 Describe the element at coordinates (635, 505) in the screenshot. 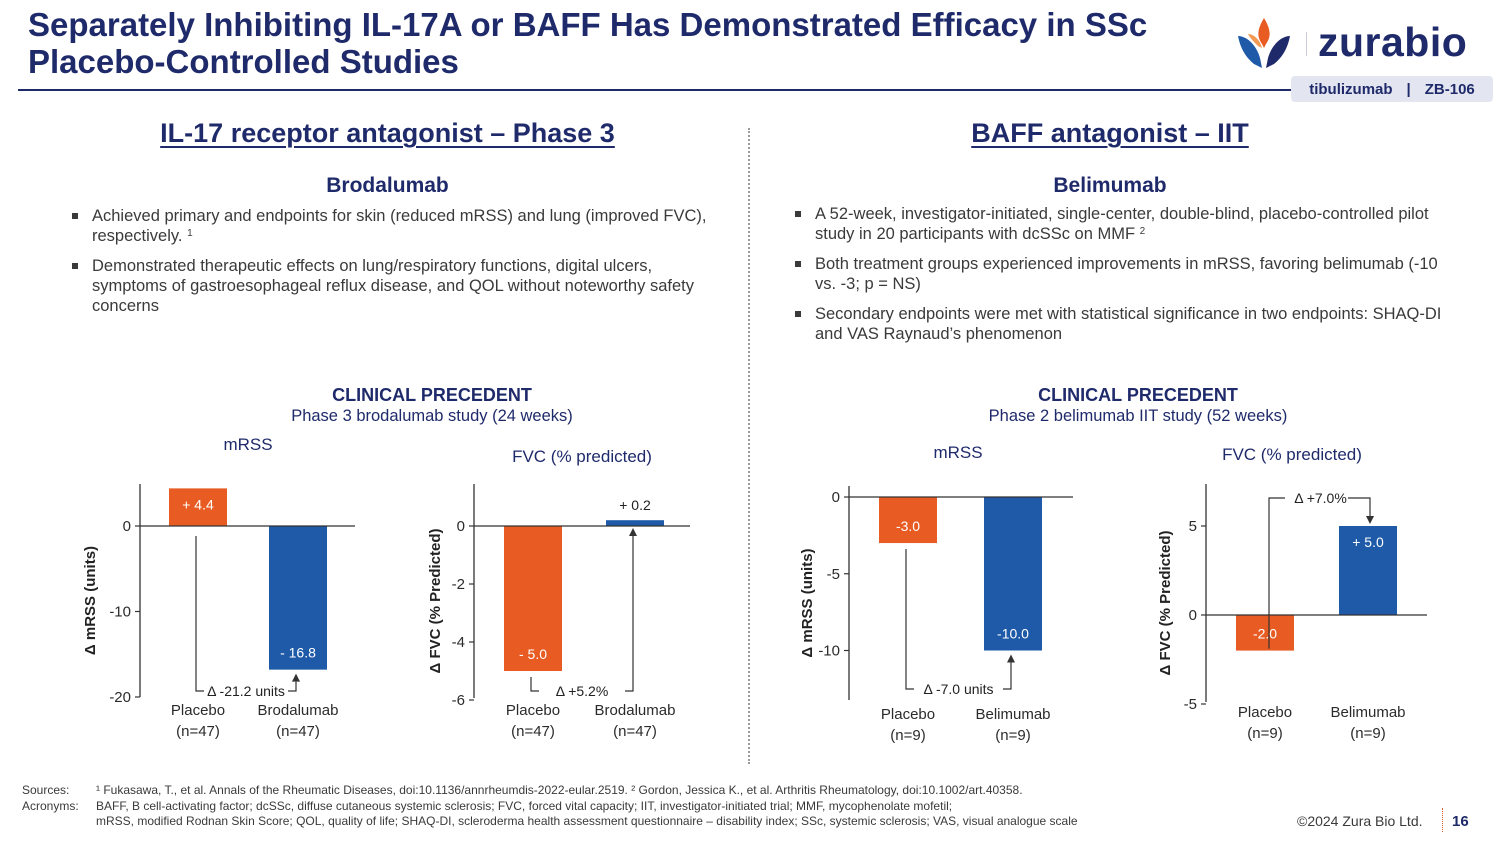

I see `data-label: + 0.2` at that location.